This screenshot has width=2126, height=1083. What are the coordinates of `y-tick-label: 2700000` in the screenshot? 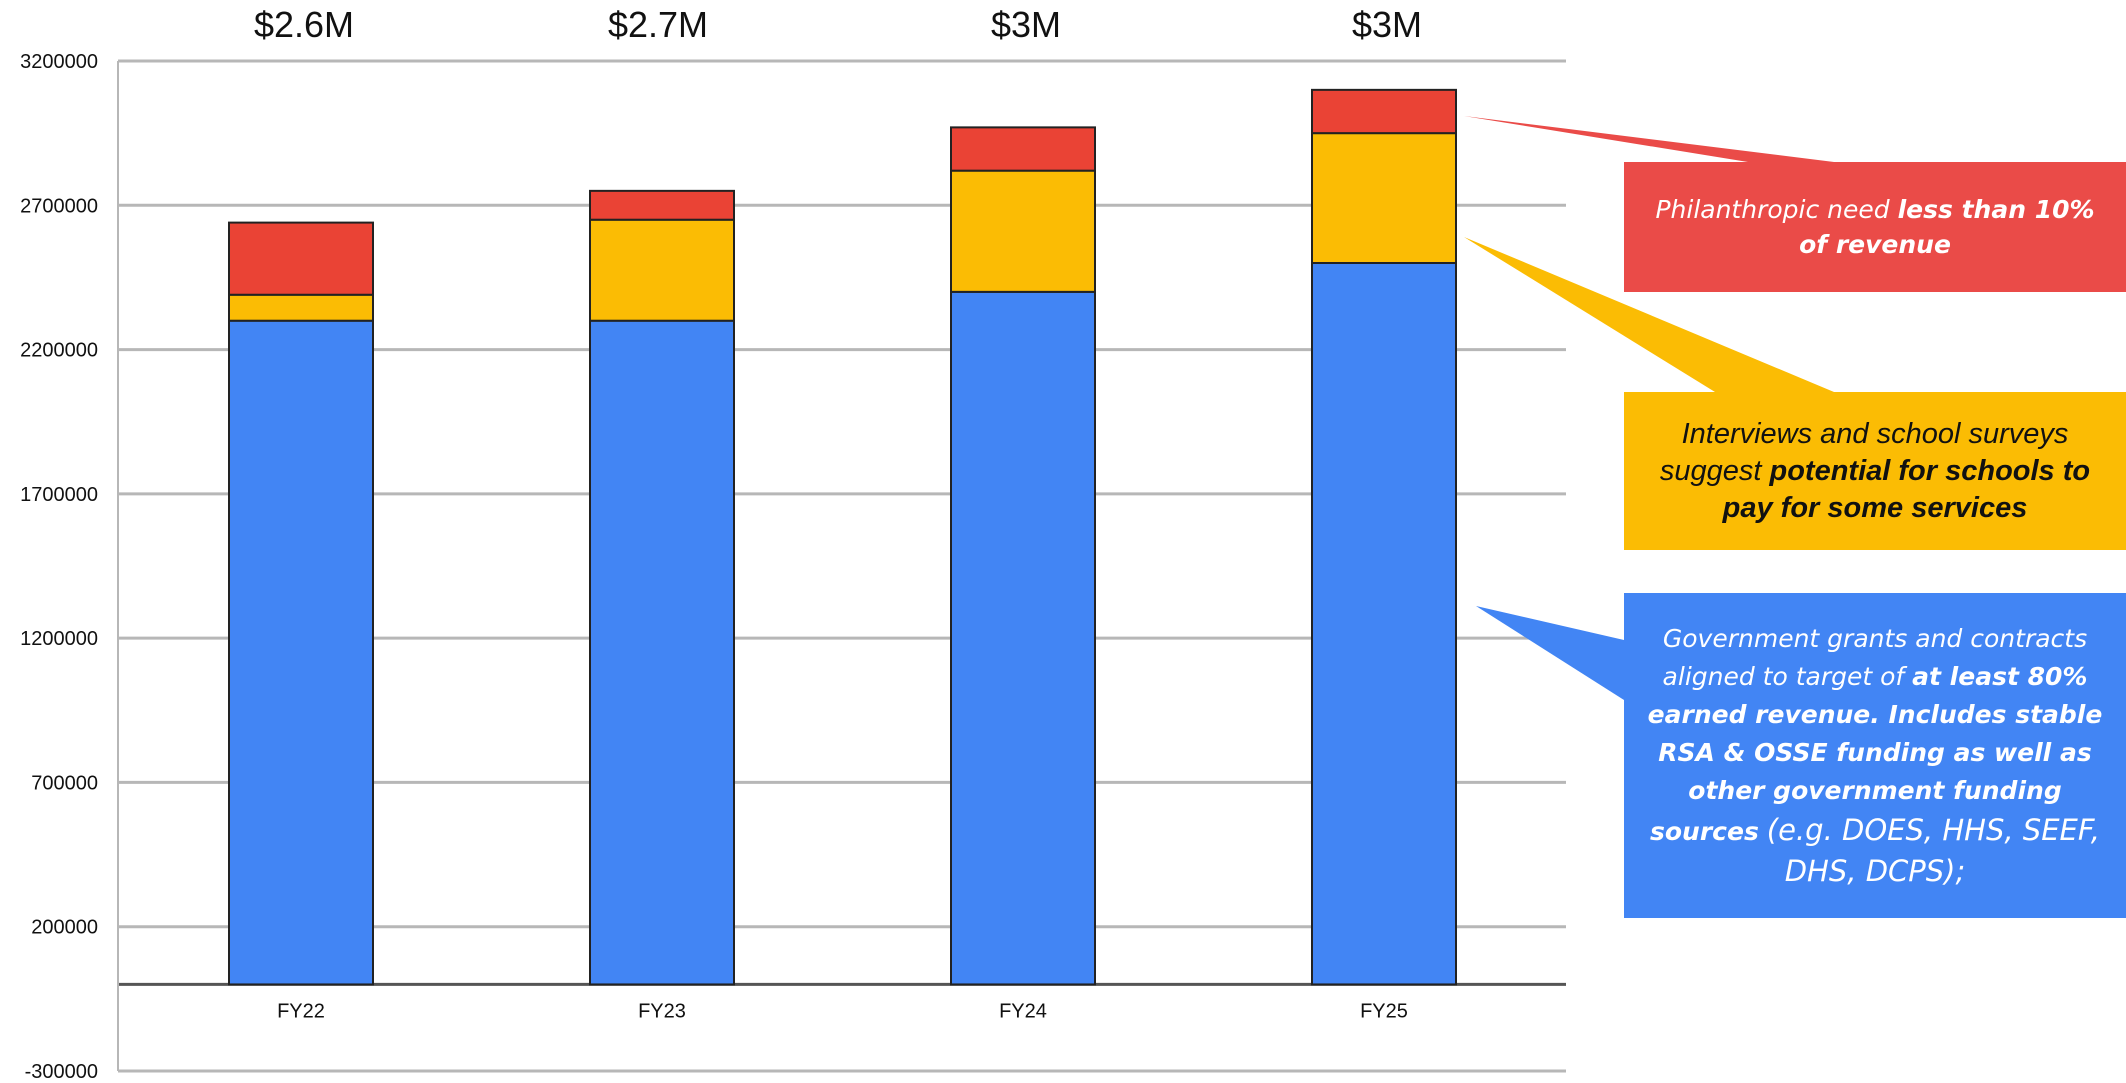 It's located at (59, 206).